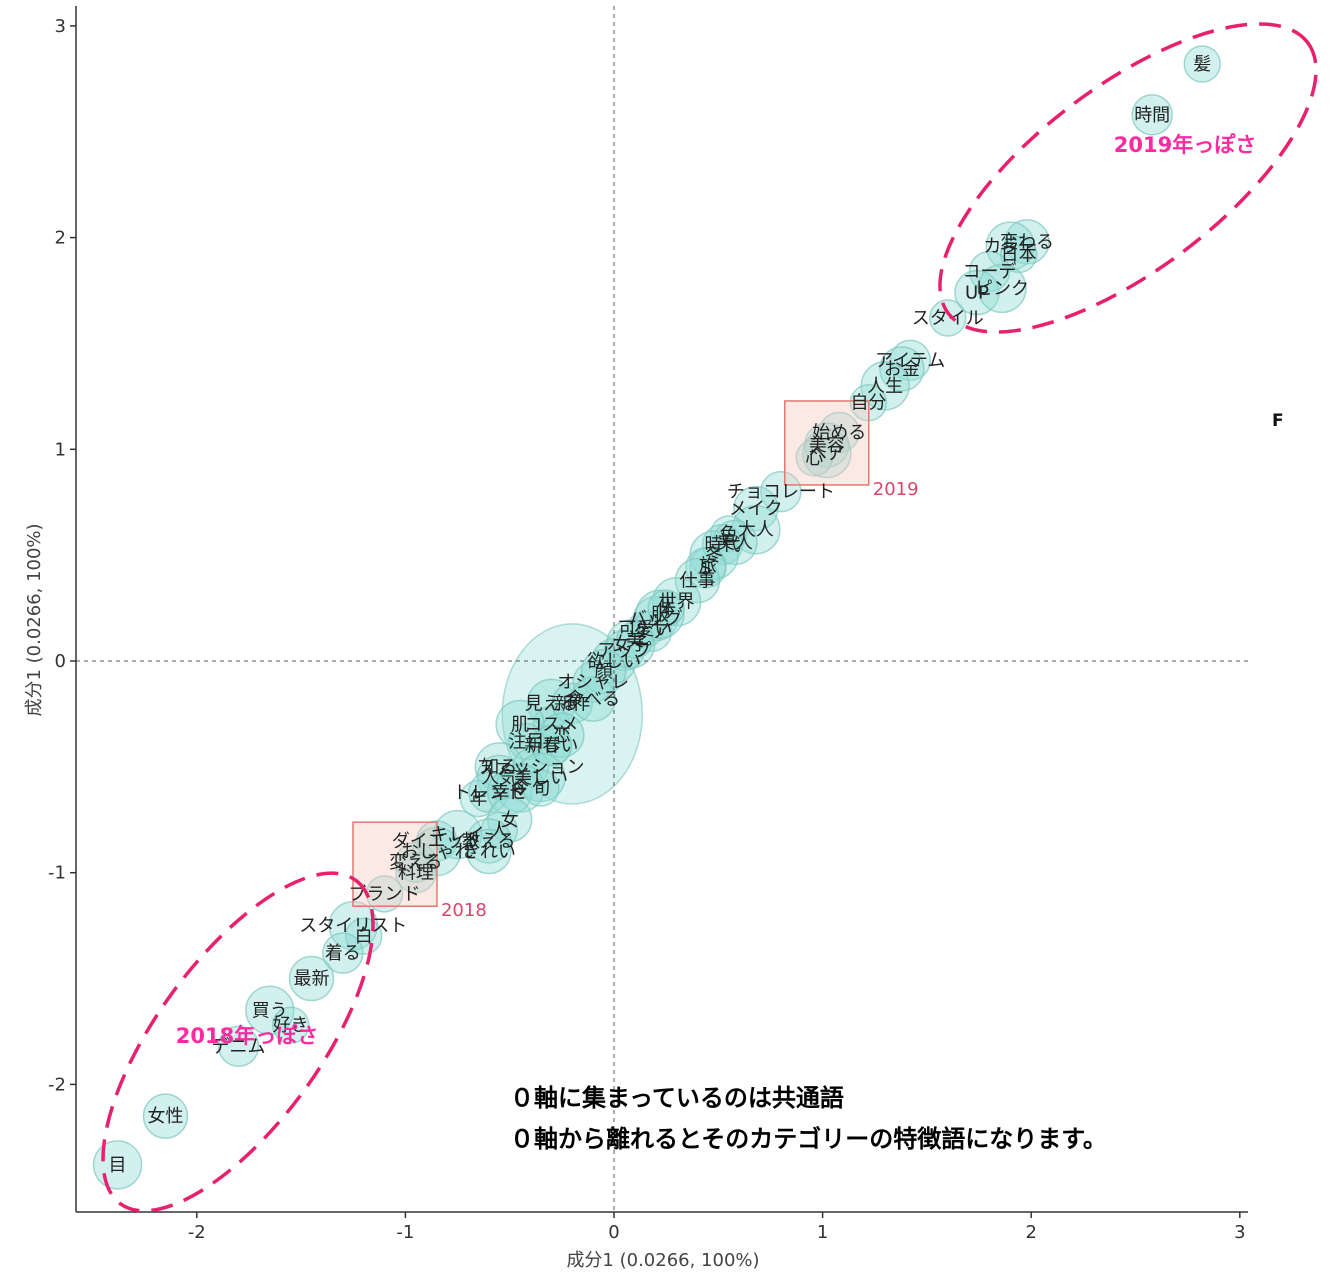 This screenshot has width=1338, height=1274. What do you see at coordinates (572, 703) in the screenshot?
I see `word-label: 新作` at bounding box center [572, 703].